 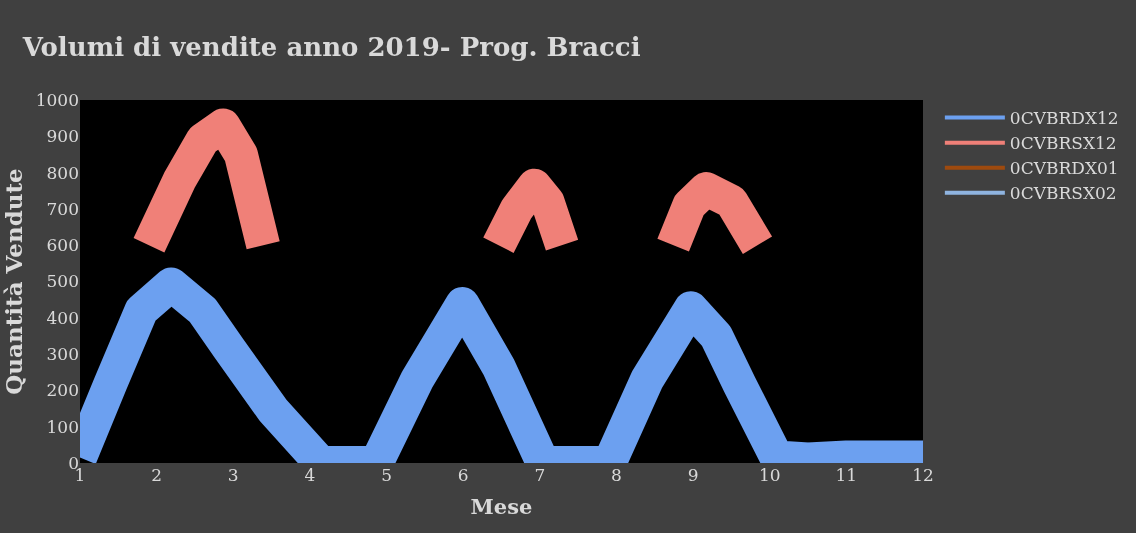 I want to click on x-tick-label: 3, so click(x=233, y=475).